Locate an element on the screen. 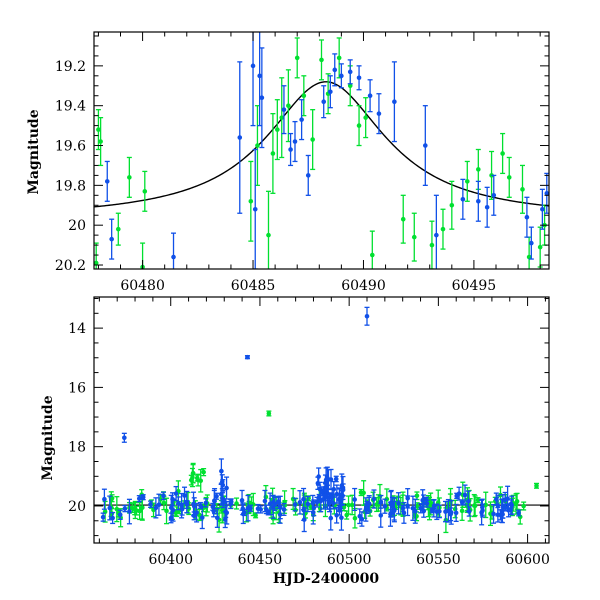 The height and width of the screenshot is (600, 600). bottom-xlabel: HJD-2400000 is located at coordinates (326, 579).